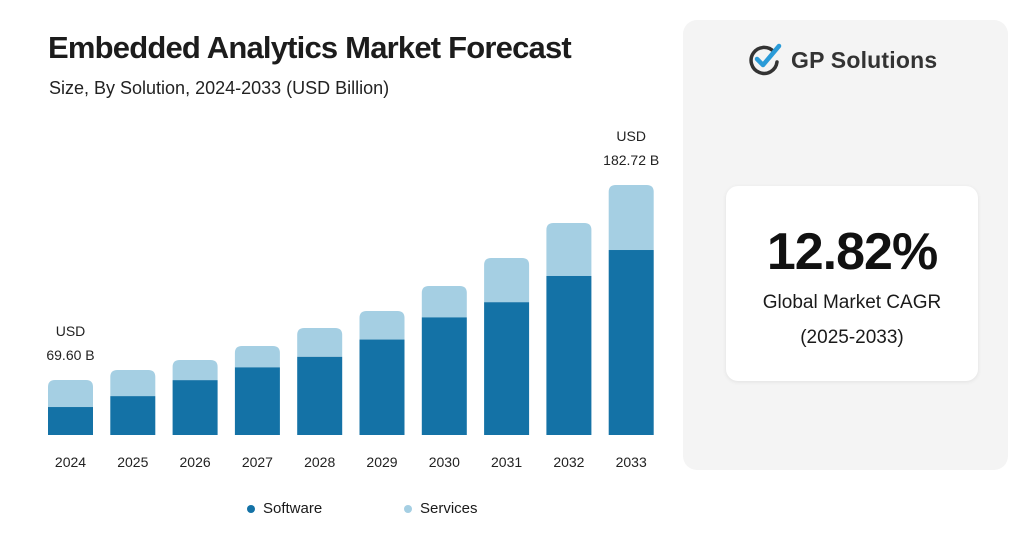 The height and width of the screenshot is (547, 1024). Describe the element at coordinates (852, 283) in the screenshot. I see `cagr-card: 12.82% Global Market CAGR (2025-2033)` at that location.